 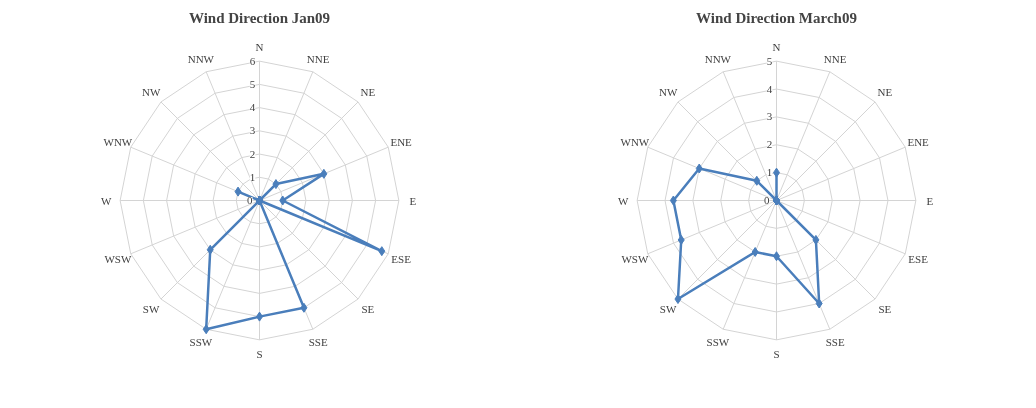 I want to click on chart-title: Wind Direction March09, so click(x=776, y=17).